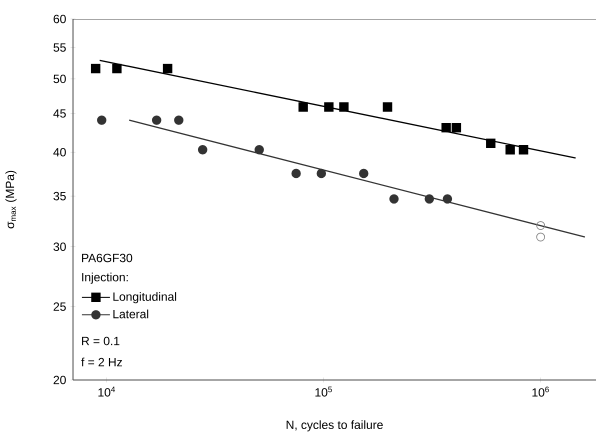 This screenshot has height=443, width=599. What do you see at coordinates (105, 278) in the screenshot?
I see `annotation: Injection:` at bounding box center [105, 278].